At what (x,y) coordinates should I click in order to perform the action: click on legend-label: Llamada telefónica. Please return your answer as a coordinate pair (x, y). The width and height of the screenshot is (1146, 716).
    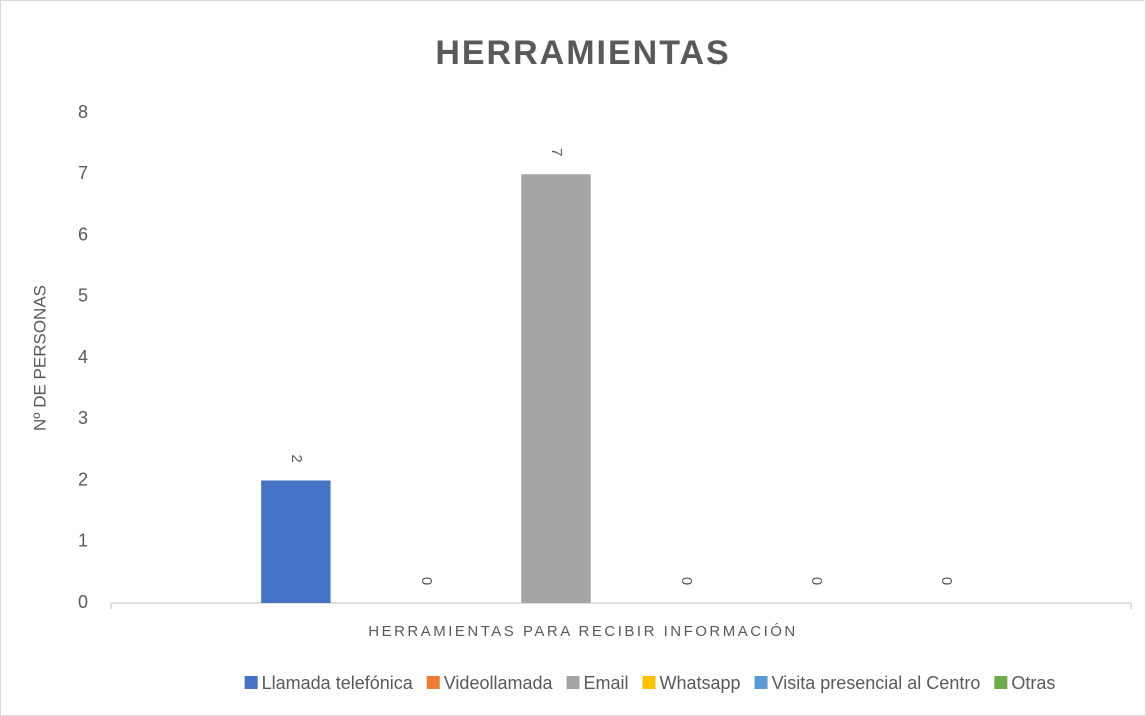
    Looking at the image, I should click on (338, 683).